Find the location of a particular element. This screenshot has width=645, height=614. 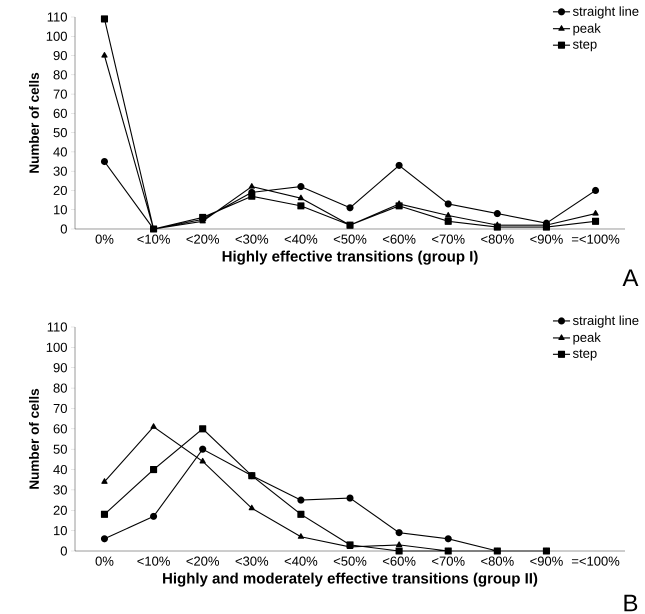

x-axis-title: Highly effective transitions (group I) is located at coordinates (350, 257).